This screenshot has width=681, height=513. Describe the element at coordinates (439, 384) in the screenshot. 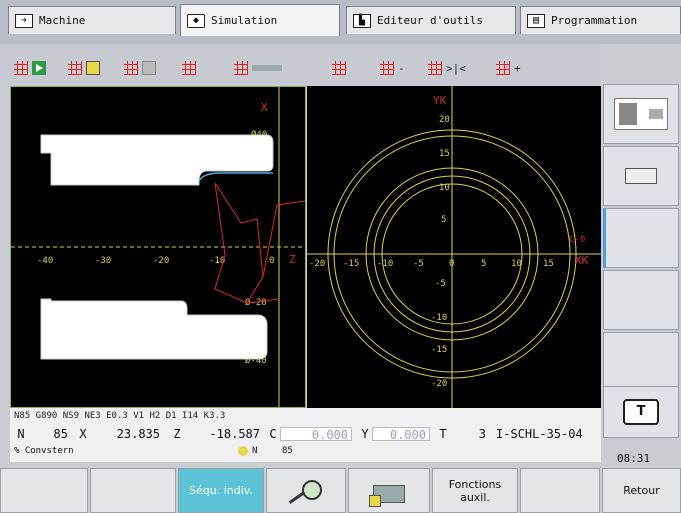

I see `yk-tick: -20` at that location.